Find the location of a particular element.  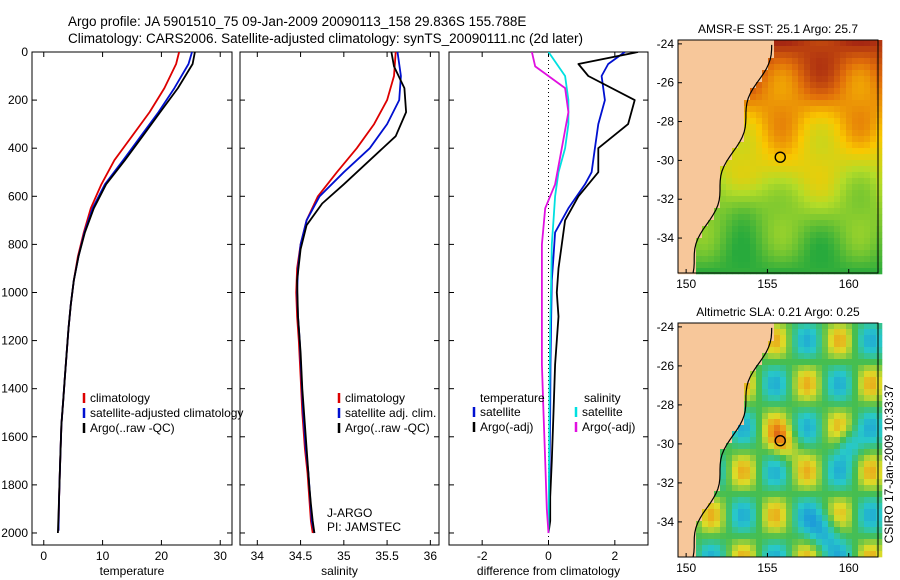

float-annotation: PI: JAMSTEC is located at coordinates (364, 527).